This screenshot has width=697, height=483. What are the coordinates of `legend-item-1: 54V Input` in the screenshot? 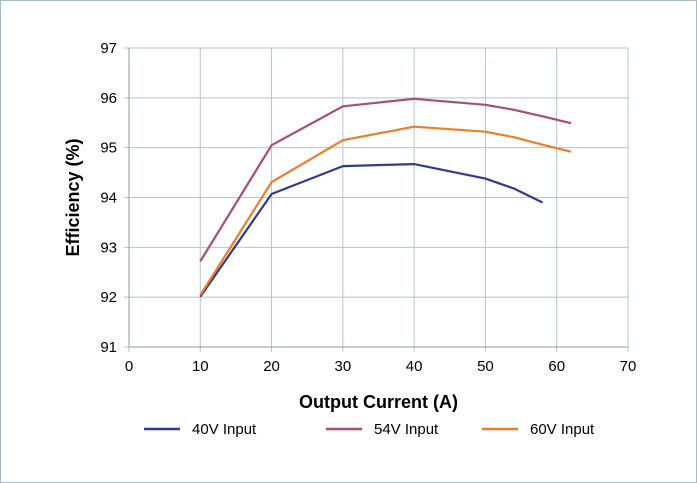 It's located at (382, 429).